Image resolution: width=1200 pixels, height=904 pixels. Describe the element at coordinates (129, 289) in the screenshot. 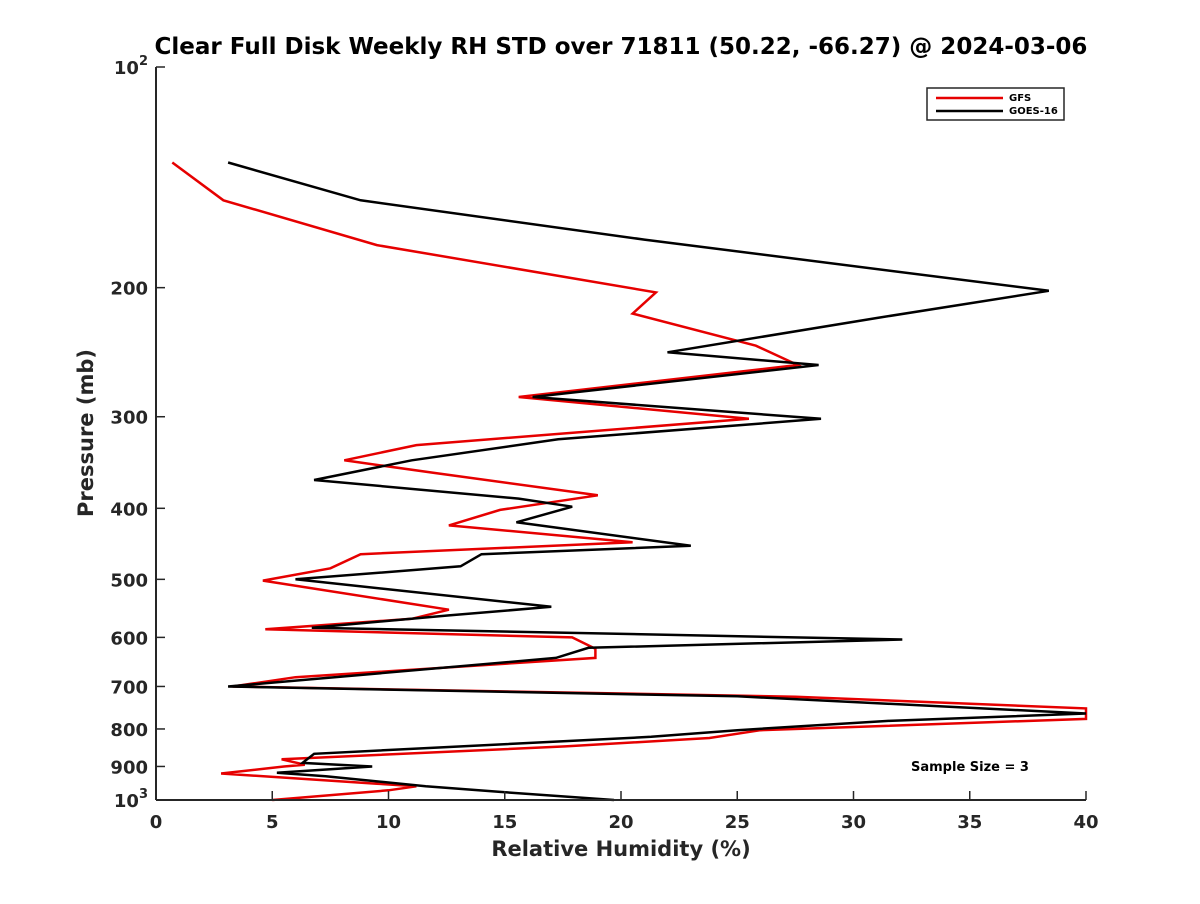

I see `y-tick-label: 200` at that location.